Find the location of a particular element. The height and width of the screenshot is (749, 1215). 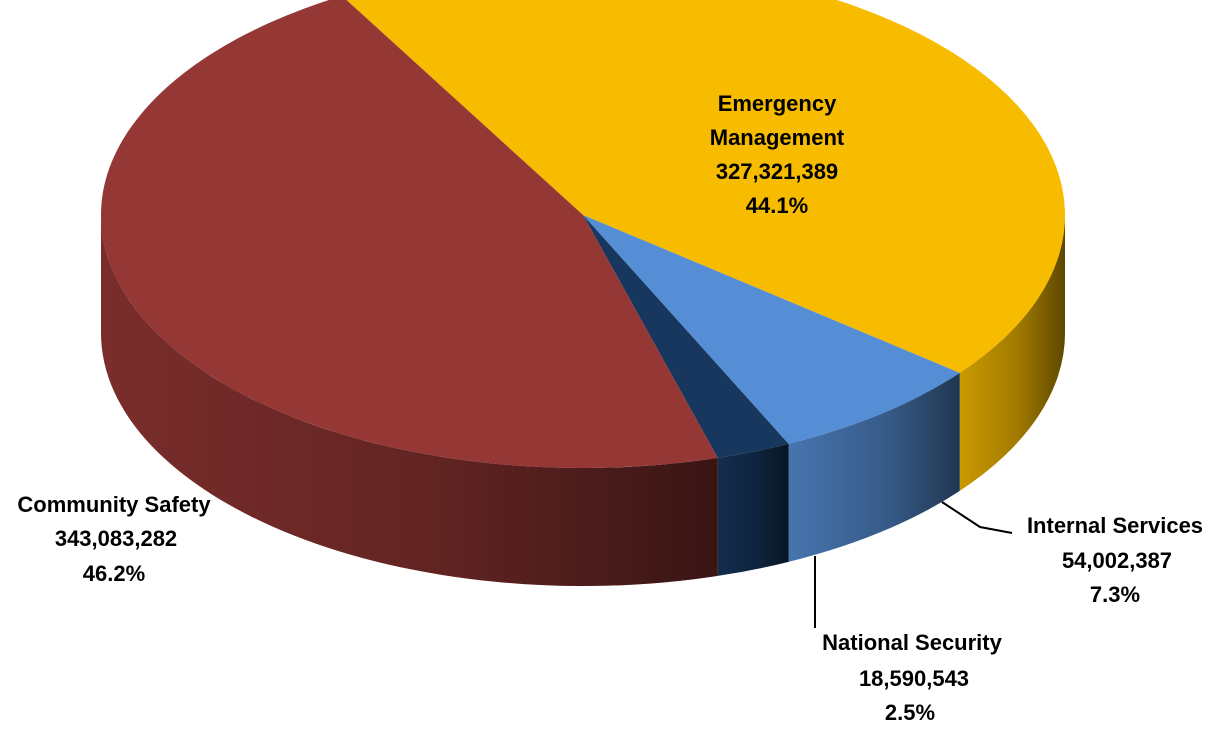

slice-value-label: 343,083,282 is located at coordinates (116, 538).